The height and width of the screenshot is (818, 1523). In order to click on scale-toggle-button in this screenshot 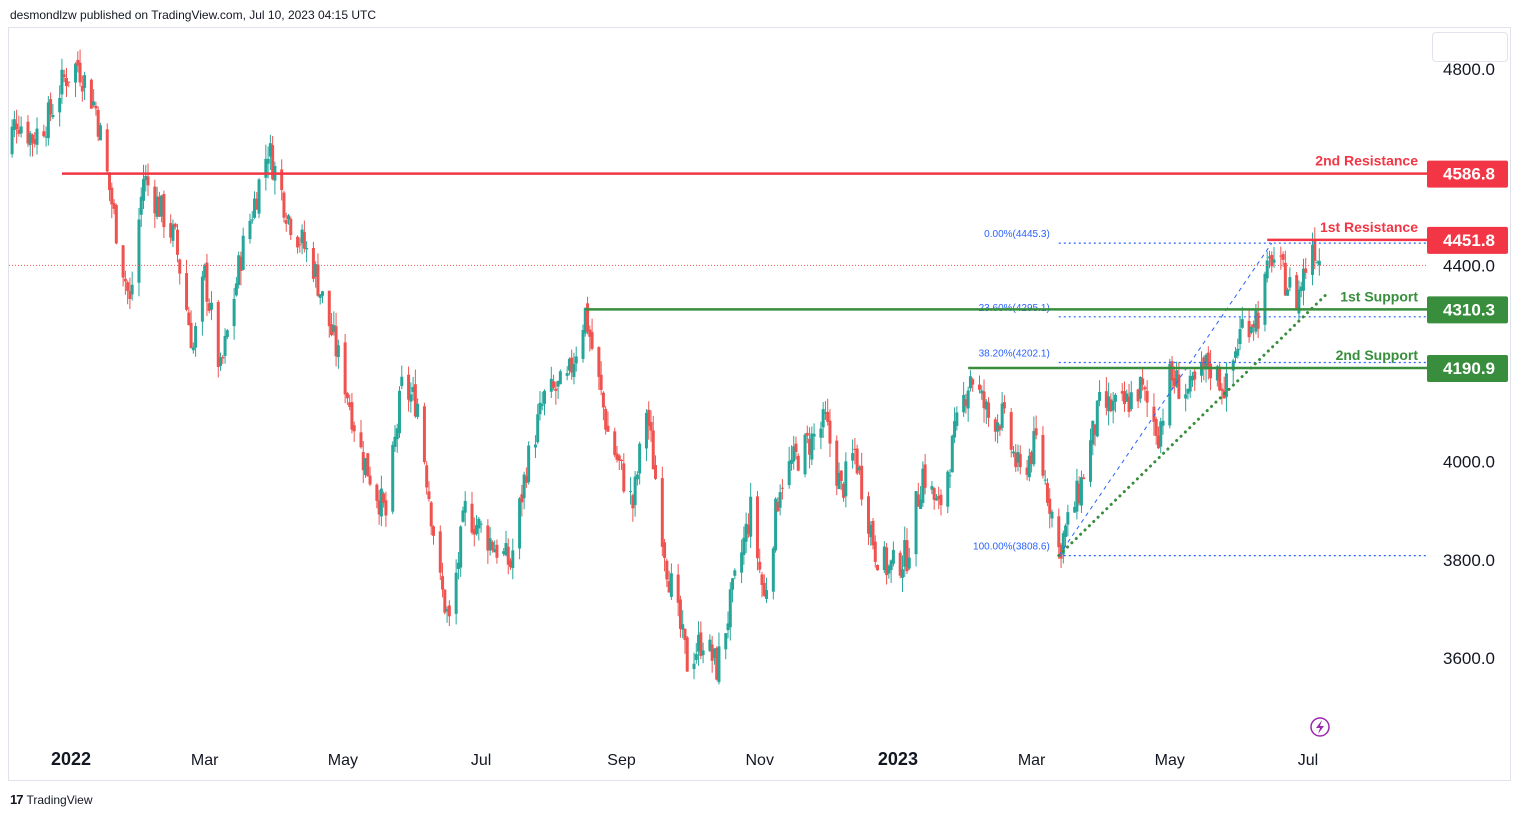, I will do `click(1470, 47)`.